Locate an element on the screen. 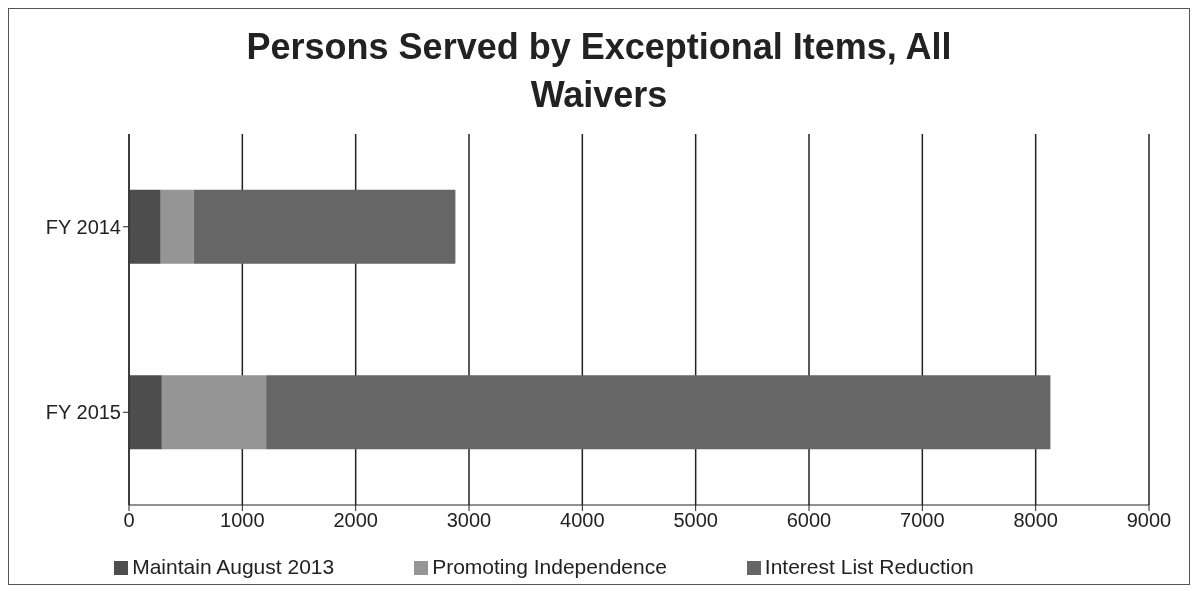  legend-label: Maintain August 2013 is located at coordinates (233, 566).